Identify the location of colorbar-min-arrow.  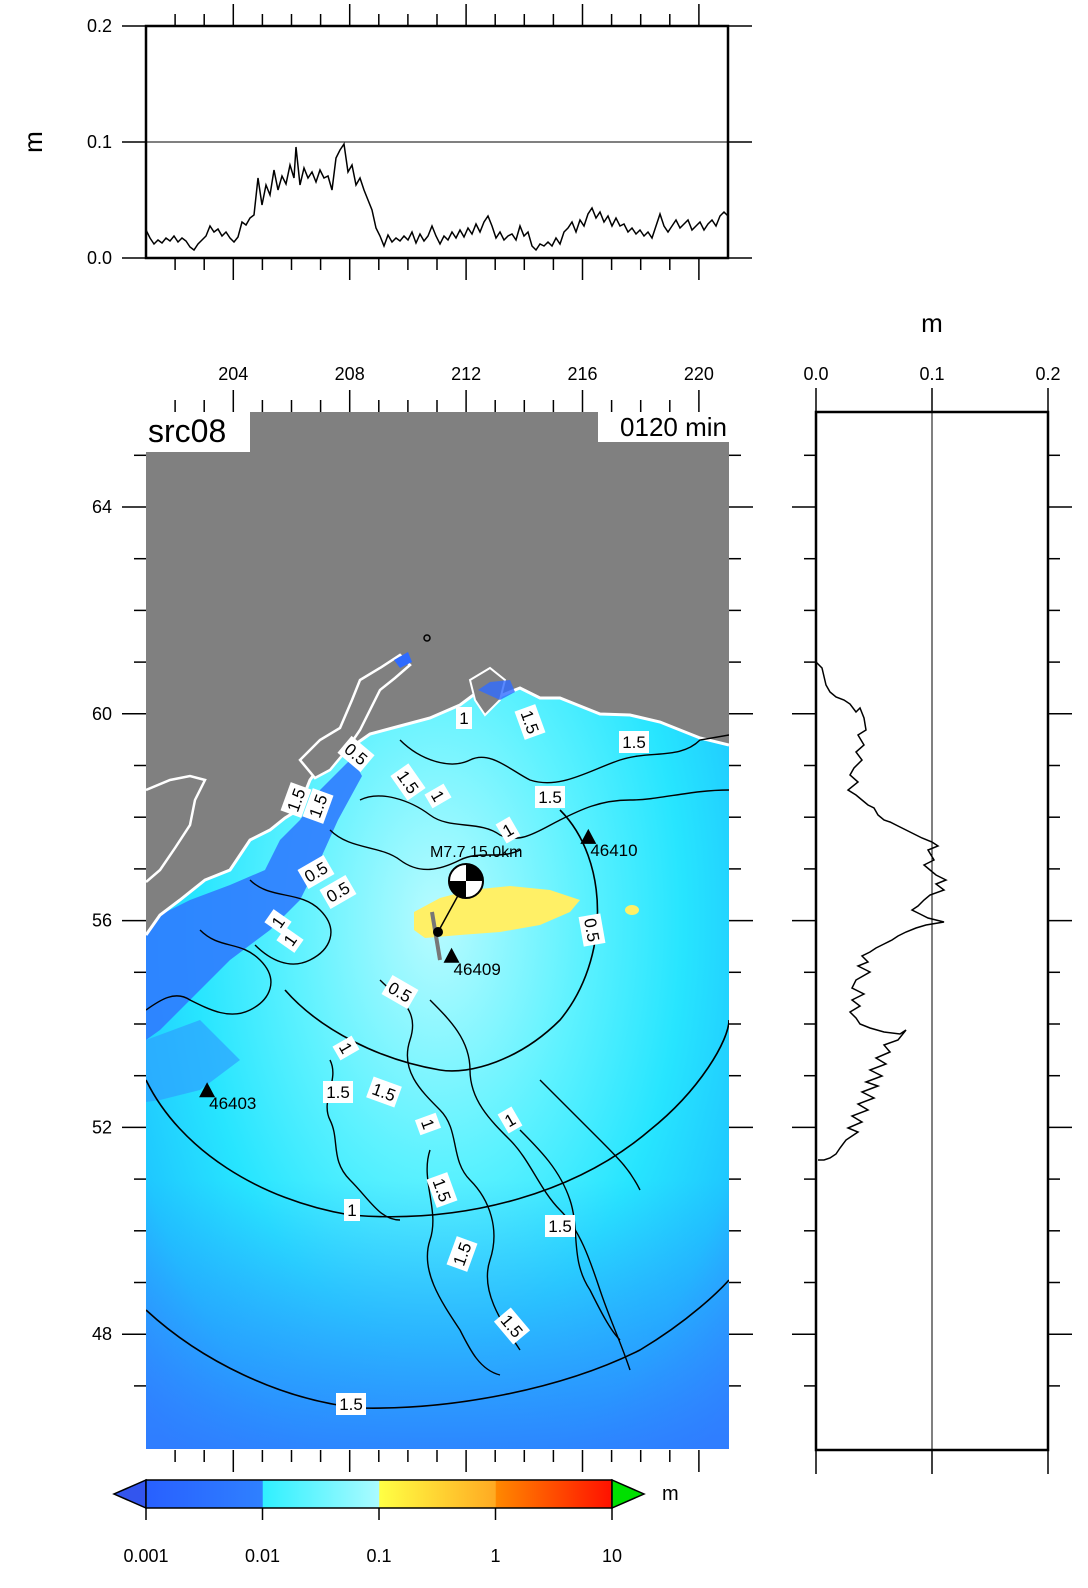
(129, 1494).